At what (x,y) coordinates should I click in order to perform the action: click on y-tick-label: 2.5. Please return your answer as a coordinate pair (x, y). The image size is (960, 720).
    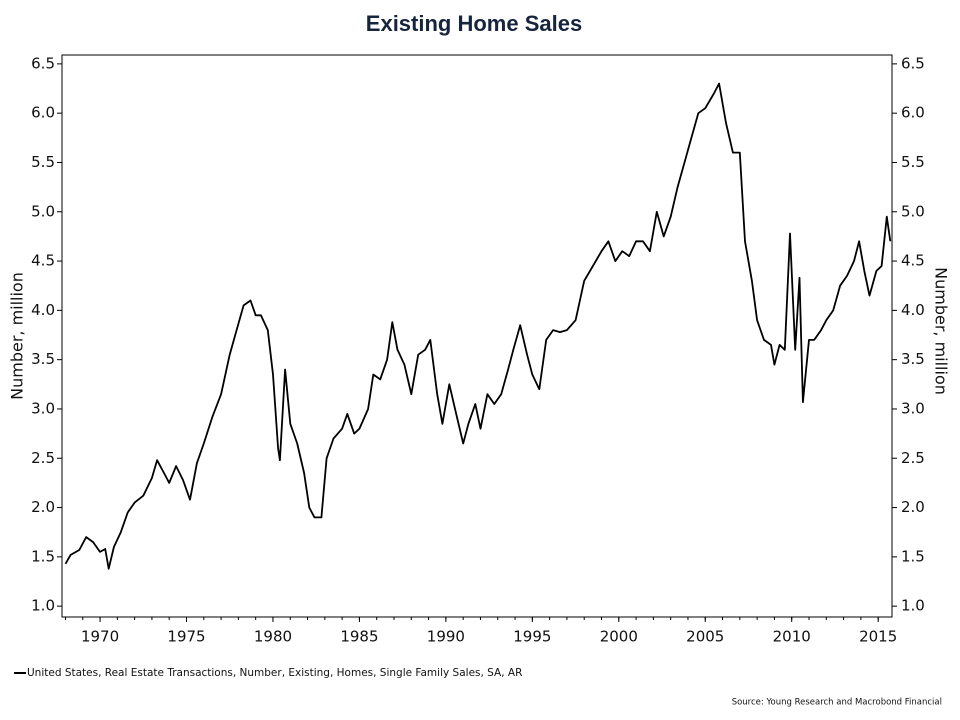
    Looking at the image, I should click on (43, 458).